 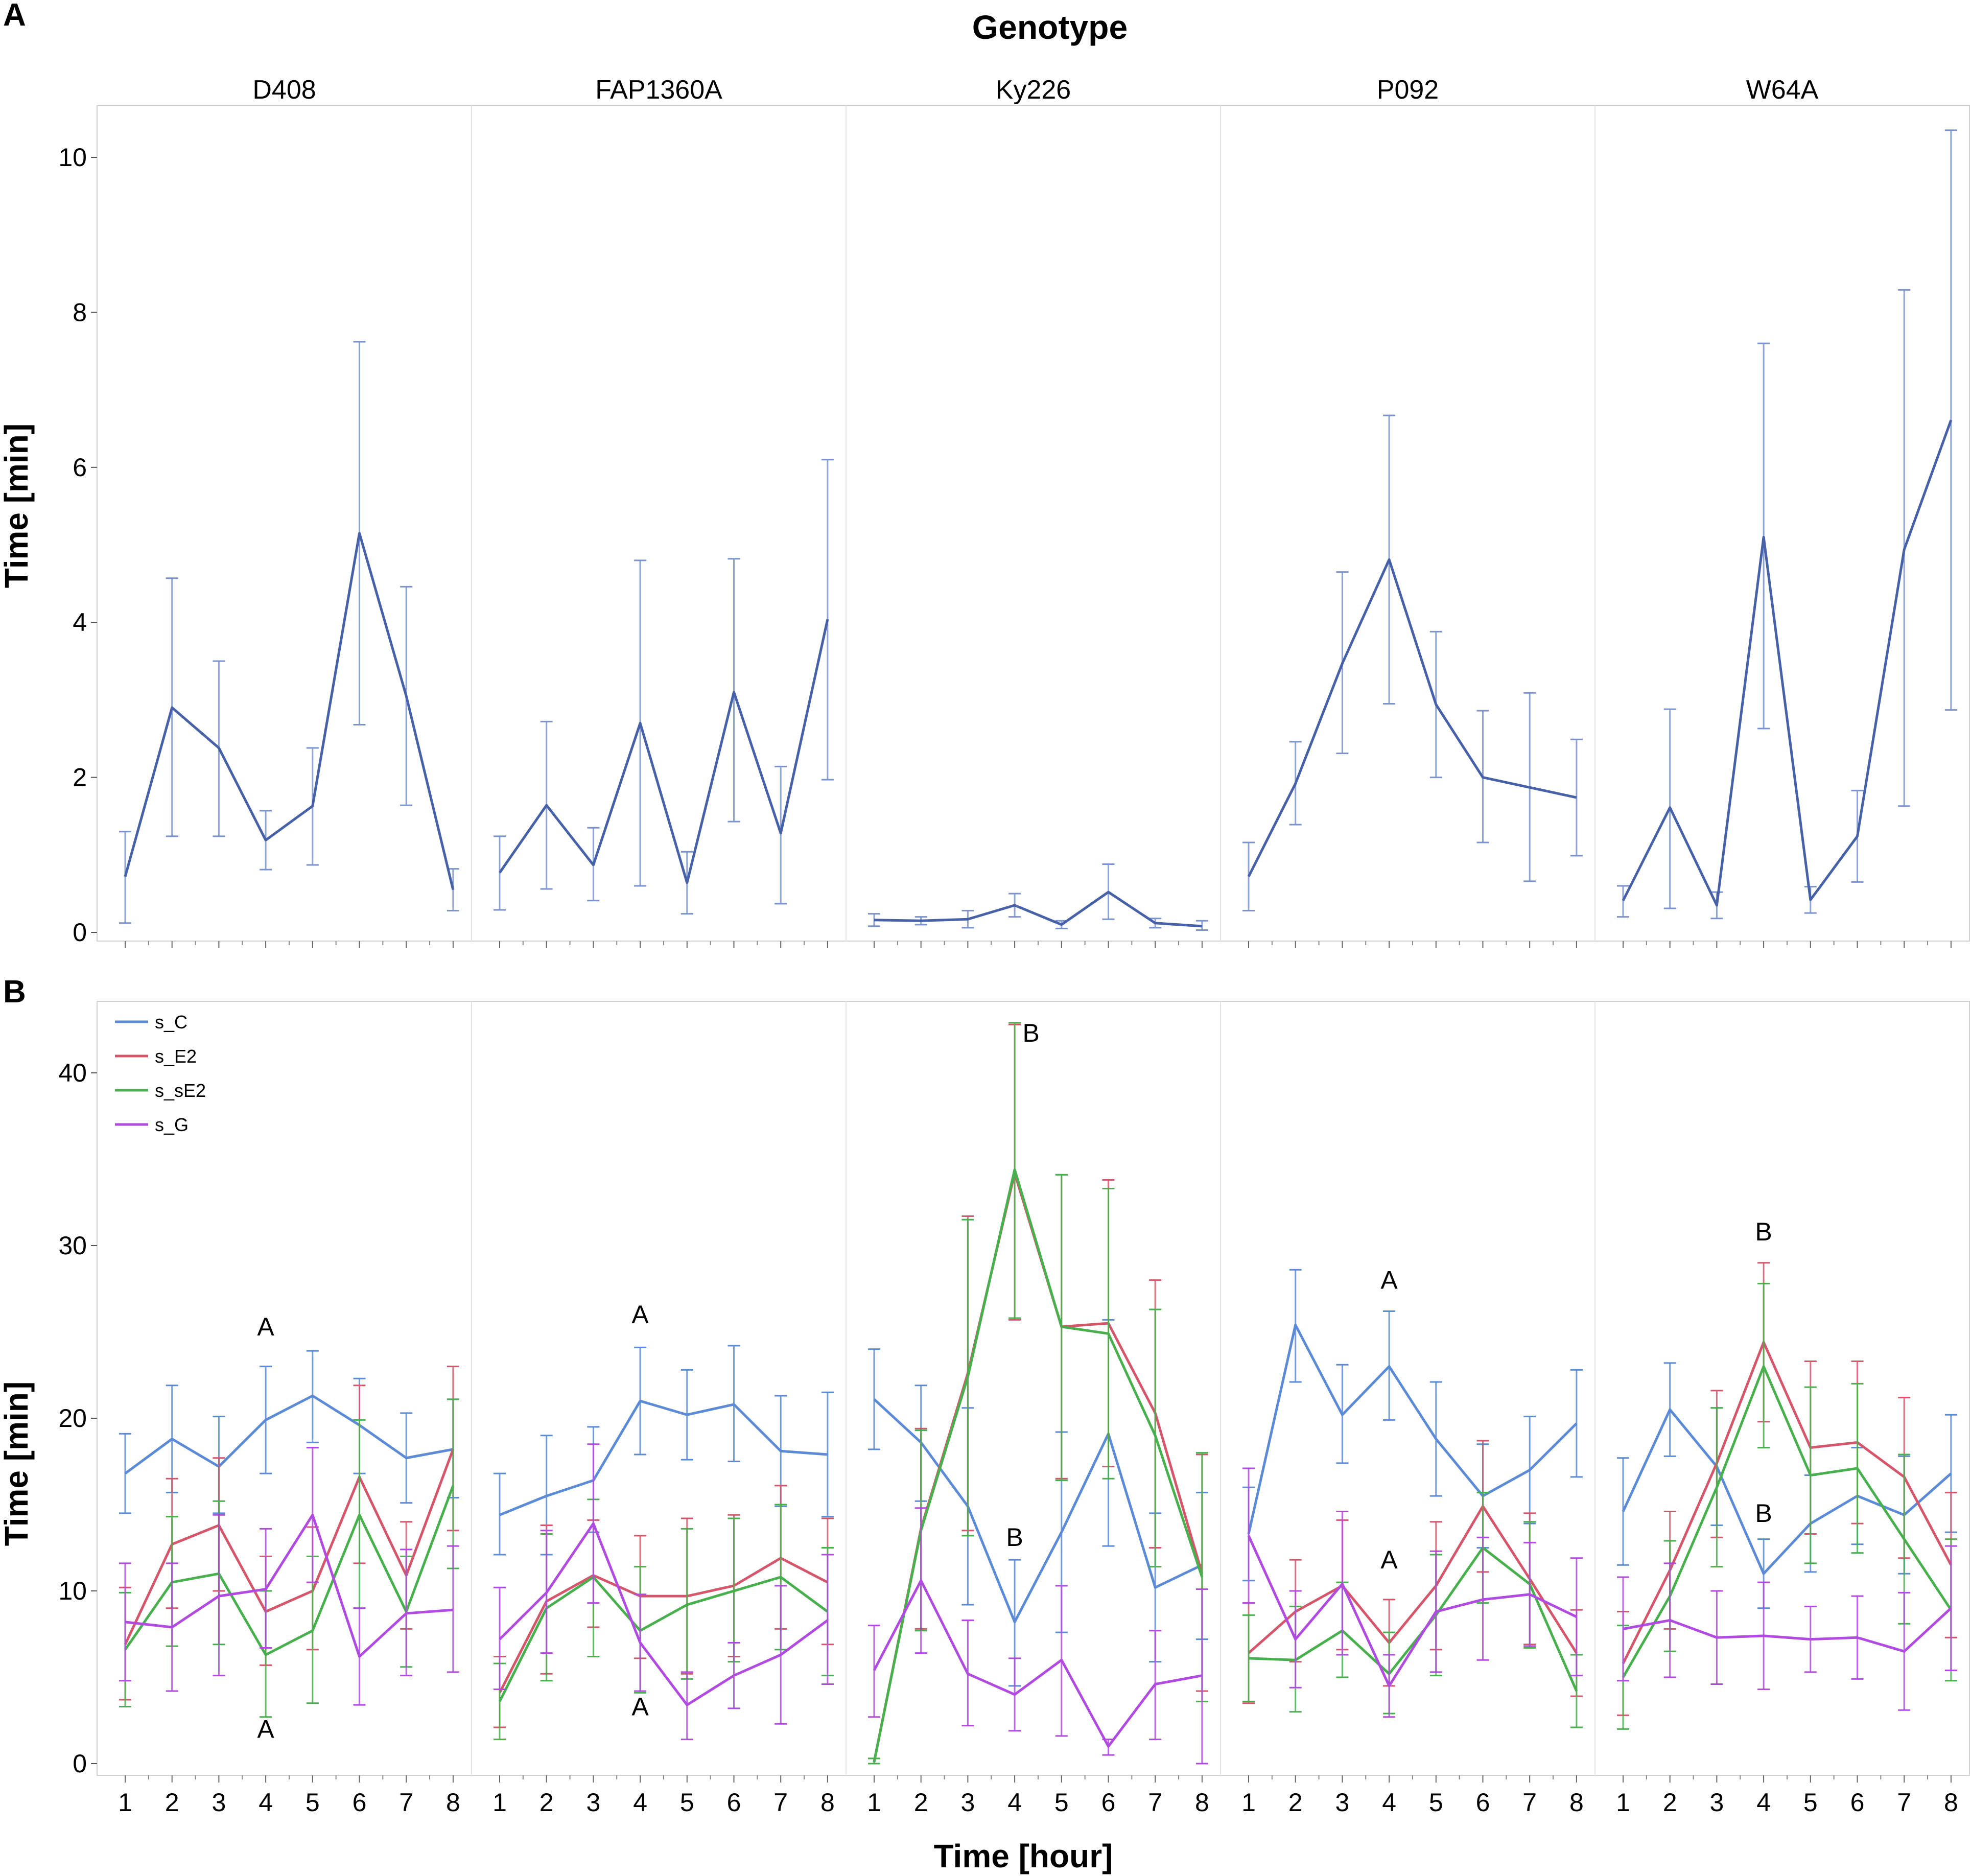 I want to click on panel-b-label: B, so click(x=14, y=992).